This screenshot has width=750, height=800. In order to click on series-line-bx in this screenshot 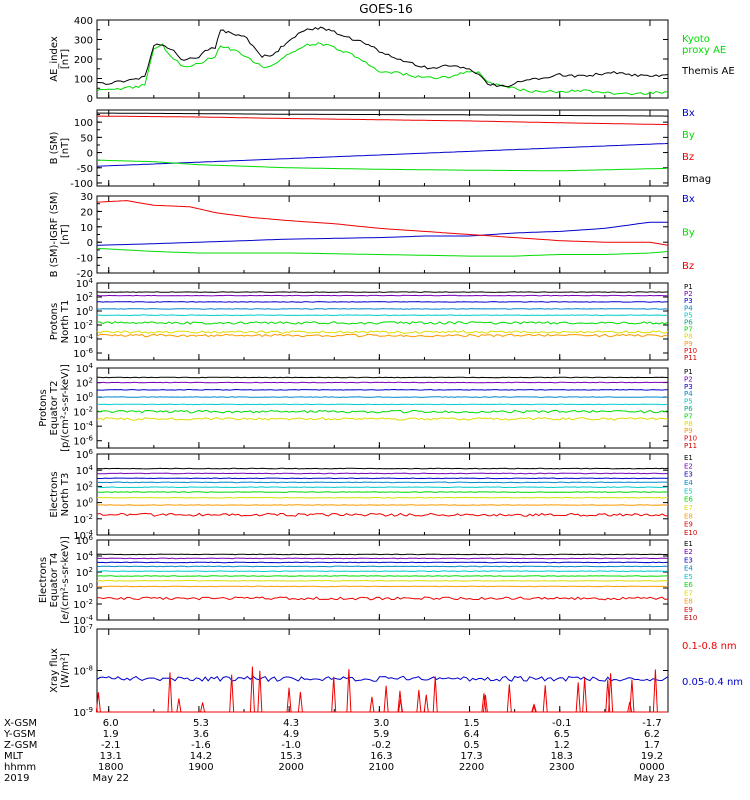, I will do `click(382, 233)`.